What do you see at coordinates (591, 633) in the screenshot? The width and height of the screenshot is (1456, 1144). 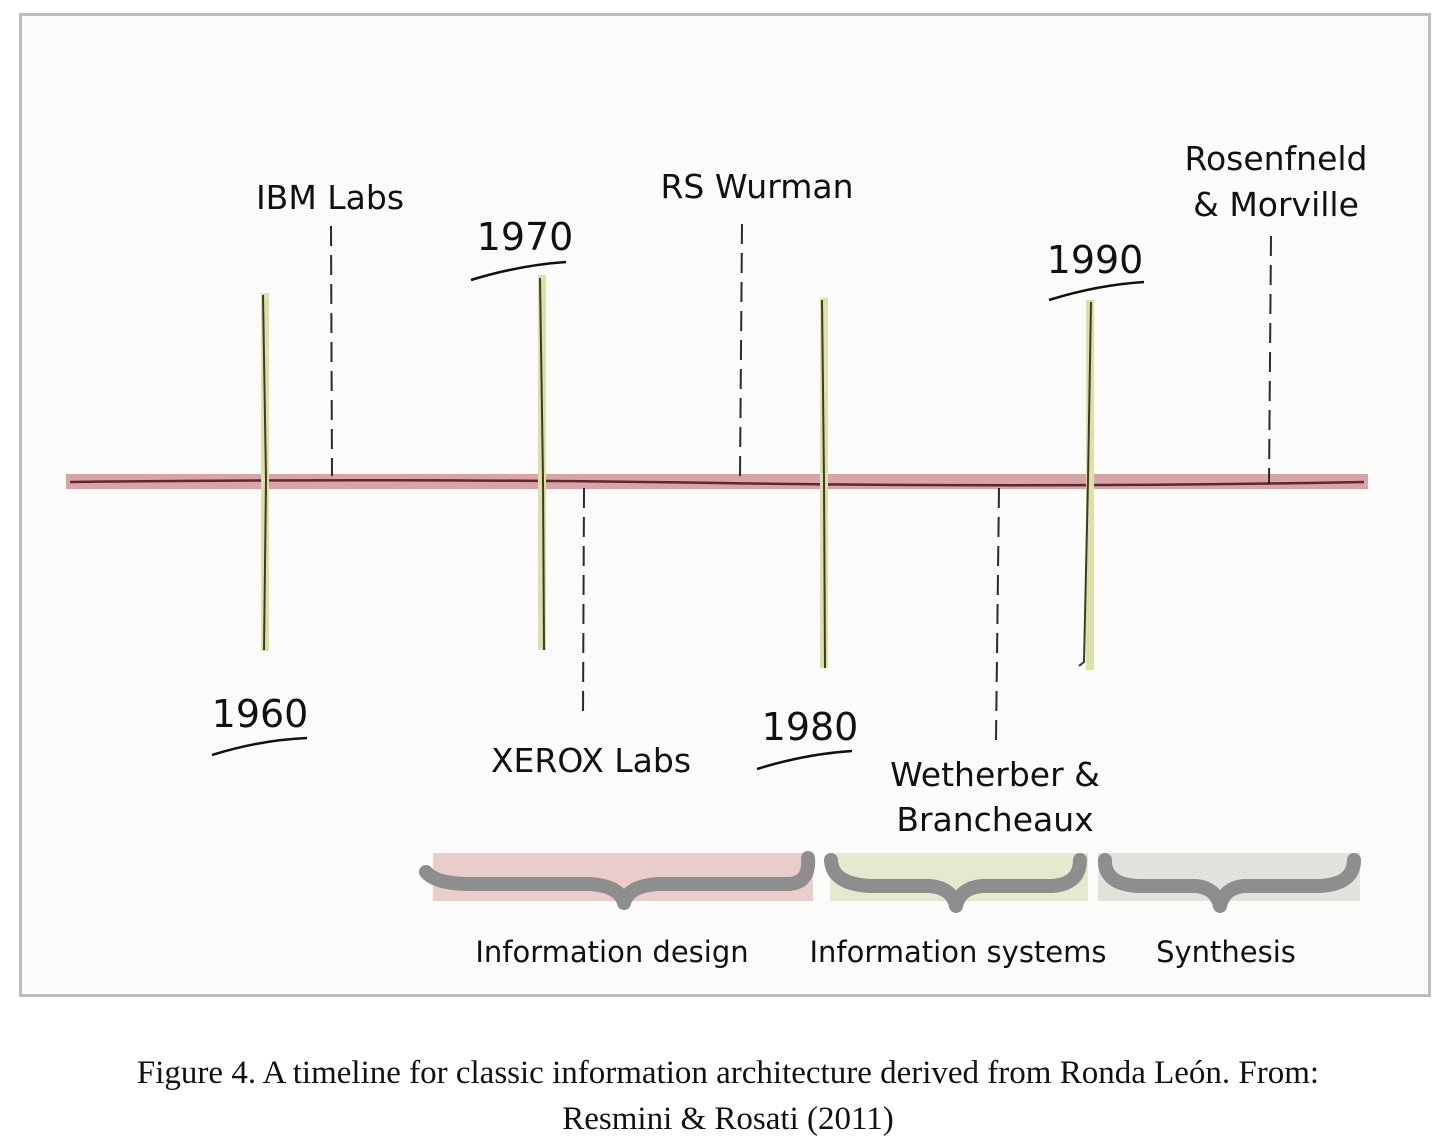 I see `event-xerox-labs: XEROX Labs` at bounding box center [591, 633].